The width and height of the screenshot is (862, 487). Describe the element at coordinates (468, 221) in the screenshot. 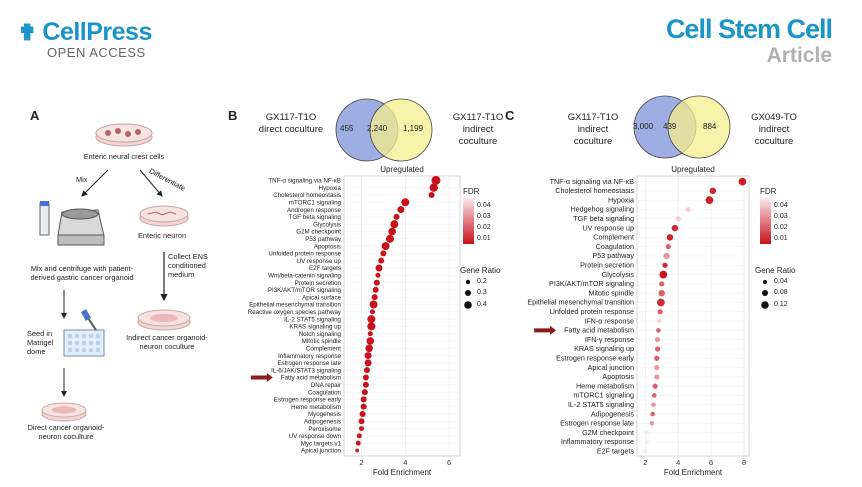

I see `legend-b-fdr-gradient` at that location.